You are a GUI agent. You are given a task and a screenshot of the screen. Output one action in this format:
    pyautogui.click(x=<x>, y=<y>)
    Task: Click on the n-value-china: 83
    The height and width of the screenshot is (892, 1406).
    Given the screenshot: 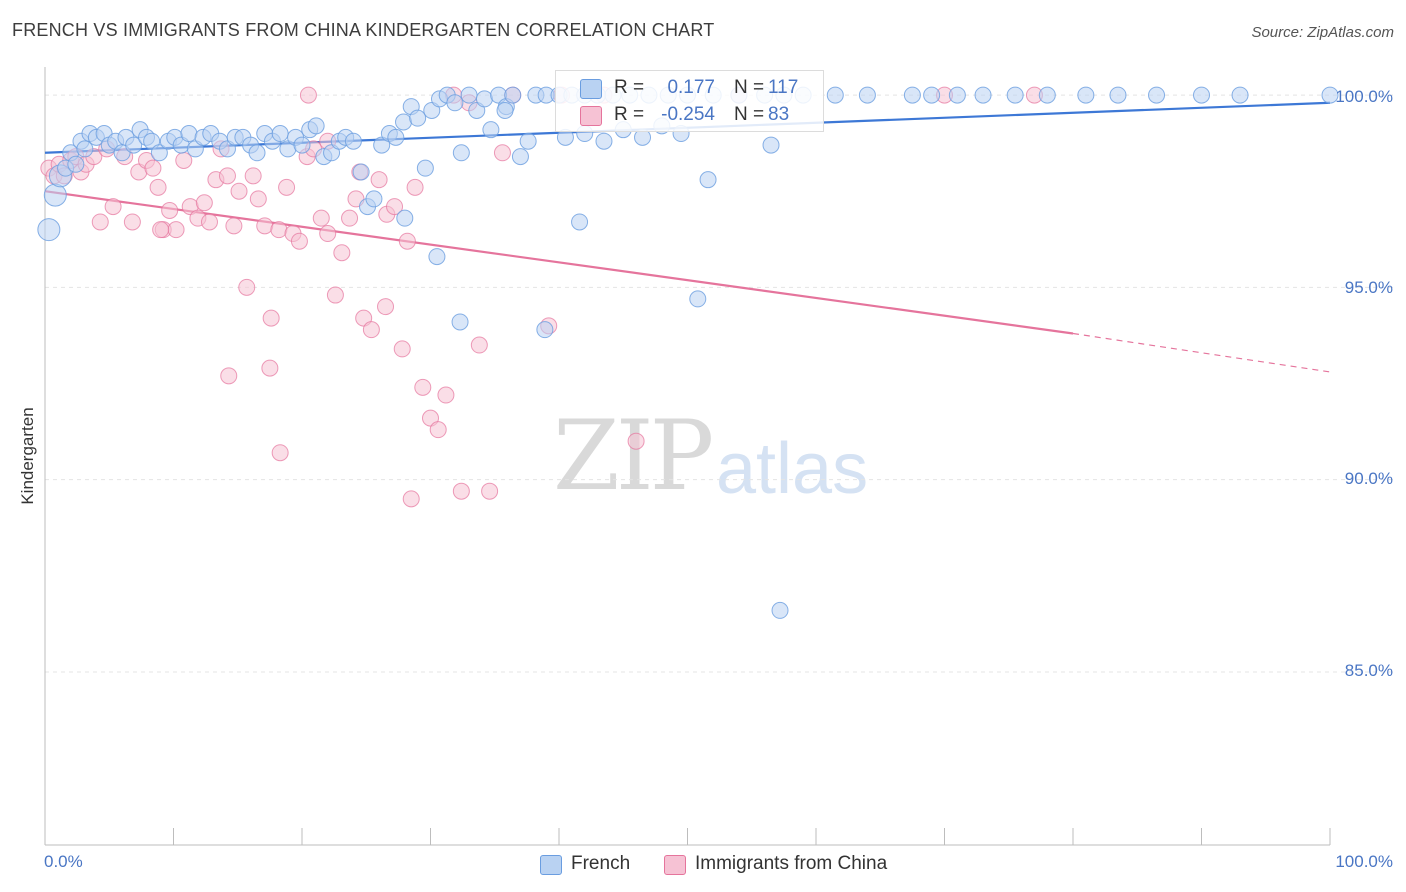 What is the action you would take?
    pyautogui.click(x=779, y=114)
    